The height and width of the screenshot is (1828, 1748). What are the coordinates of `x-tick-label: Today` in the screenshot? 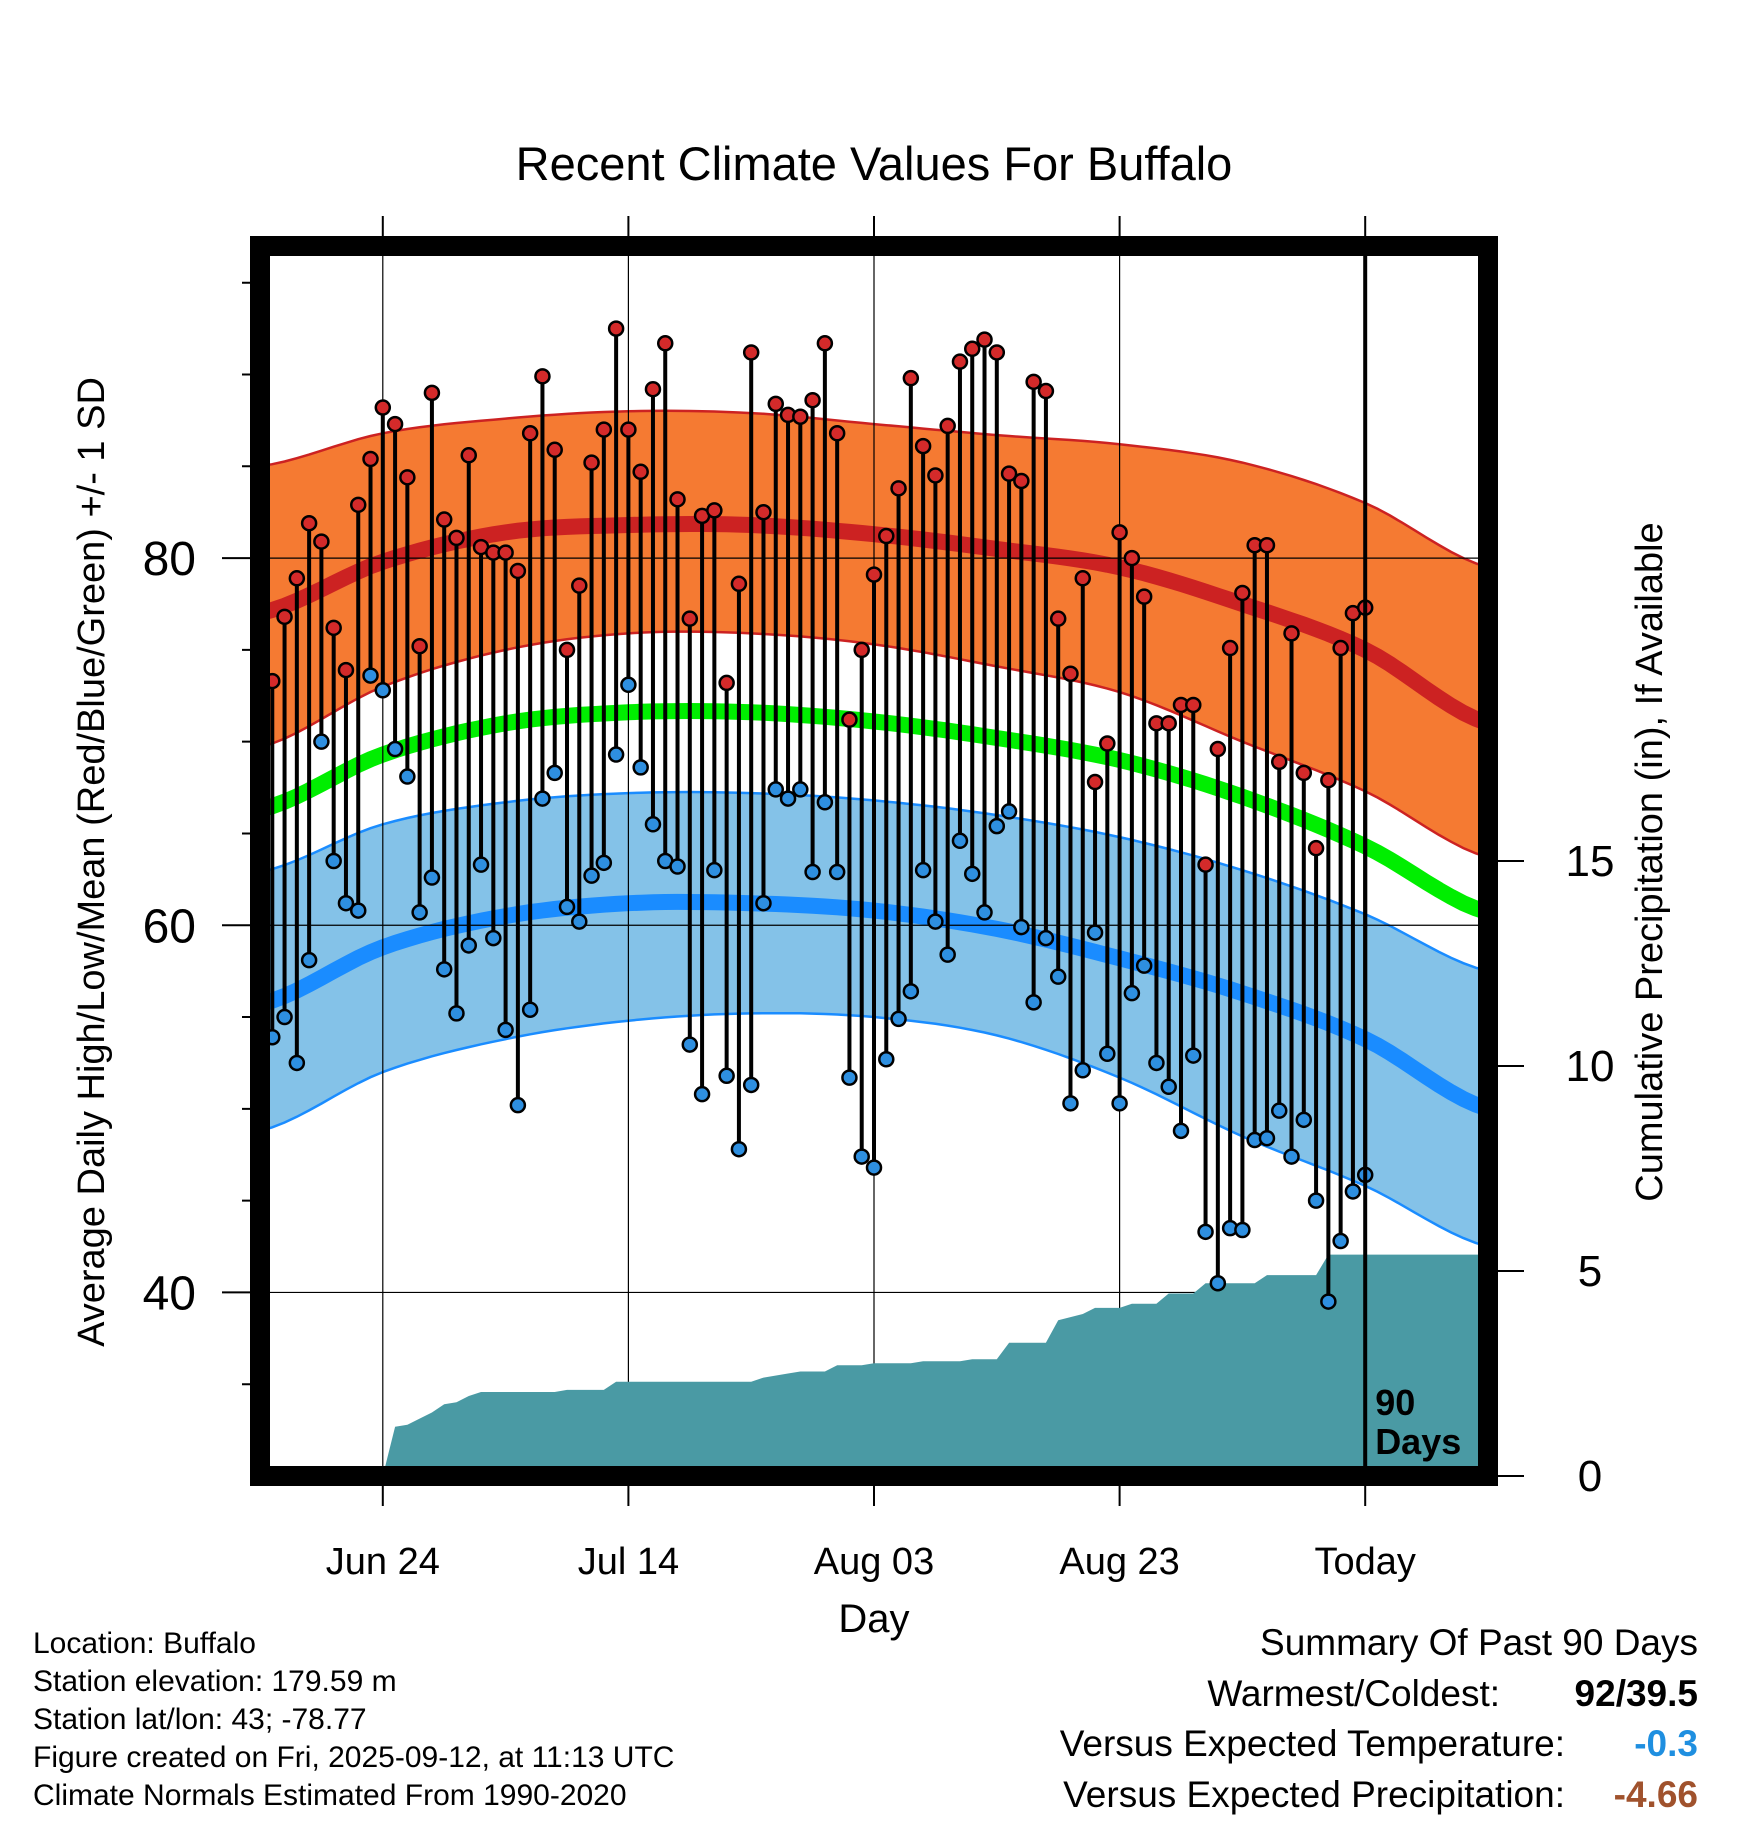 It's located at (1364, 1562).